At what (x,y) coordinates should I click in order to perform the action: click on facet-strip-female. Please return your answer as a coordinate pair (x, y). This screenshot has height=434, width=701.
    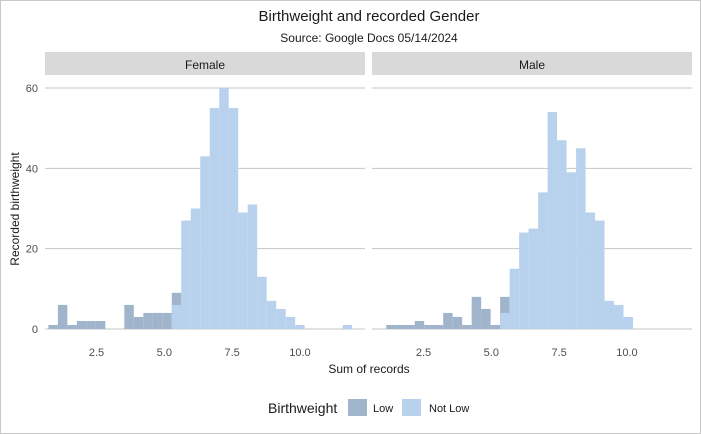
    Looking at the image, I should click on (205, 63).